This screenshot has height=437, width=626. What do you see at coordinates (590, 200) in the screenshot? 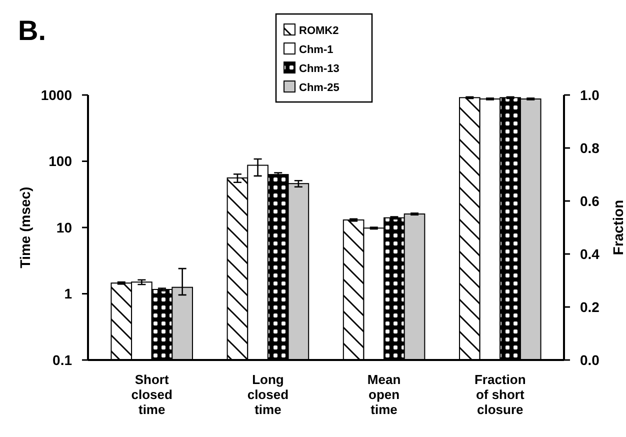
I see `y2-tick-label: 0.6` at bounding box center [590, 200].